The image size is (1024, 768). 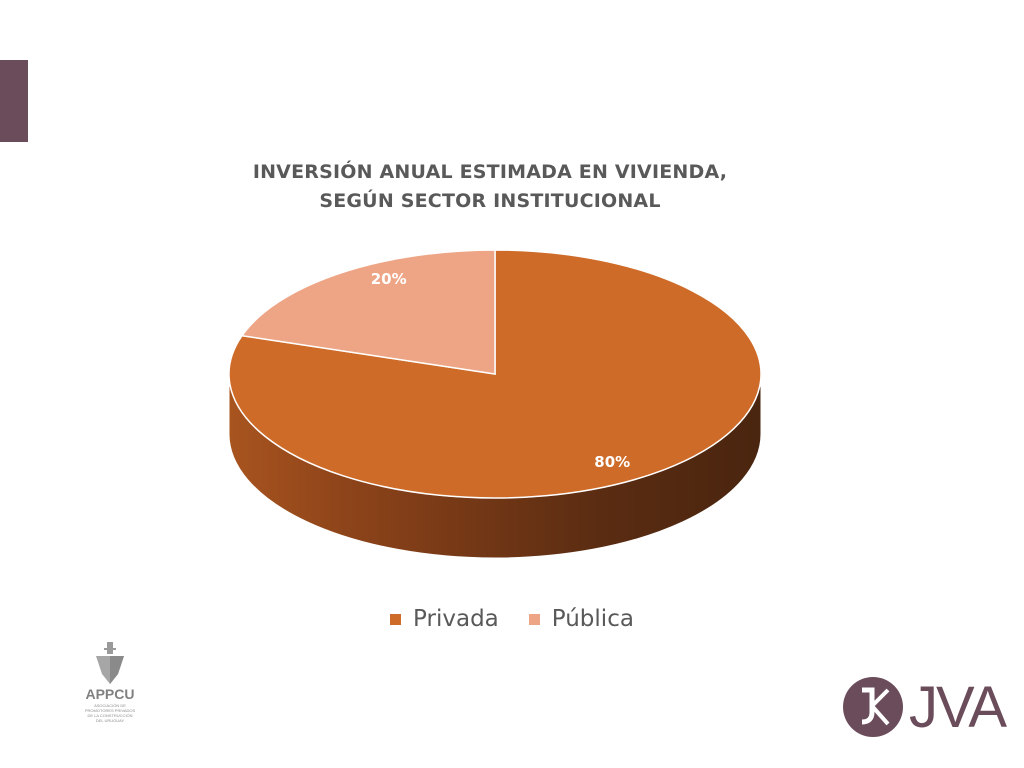 What do you see at coordinates (456, 619) in the screenshot?
I see `legend-label-privada: Privada` at bounding box center [456, 619].